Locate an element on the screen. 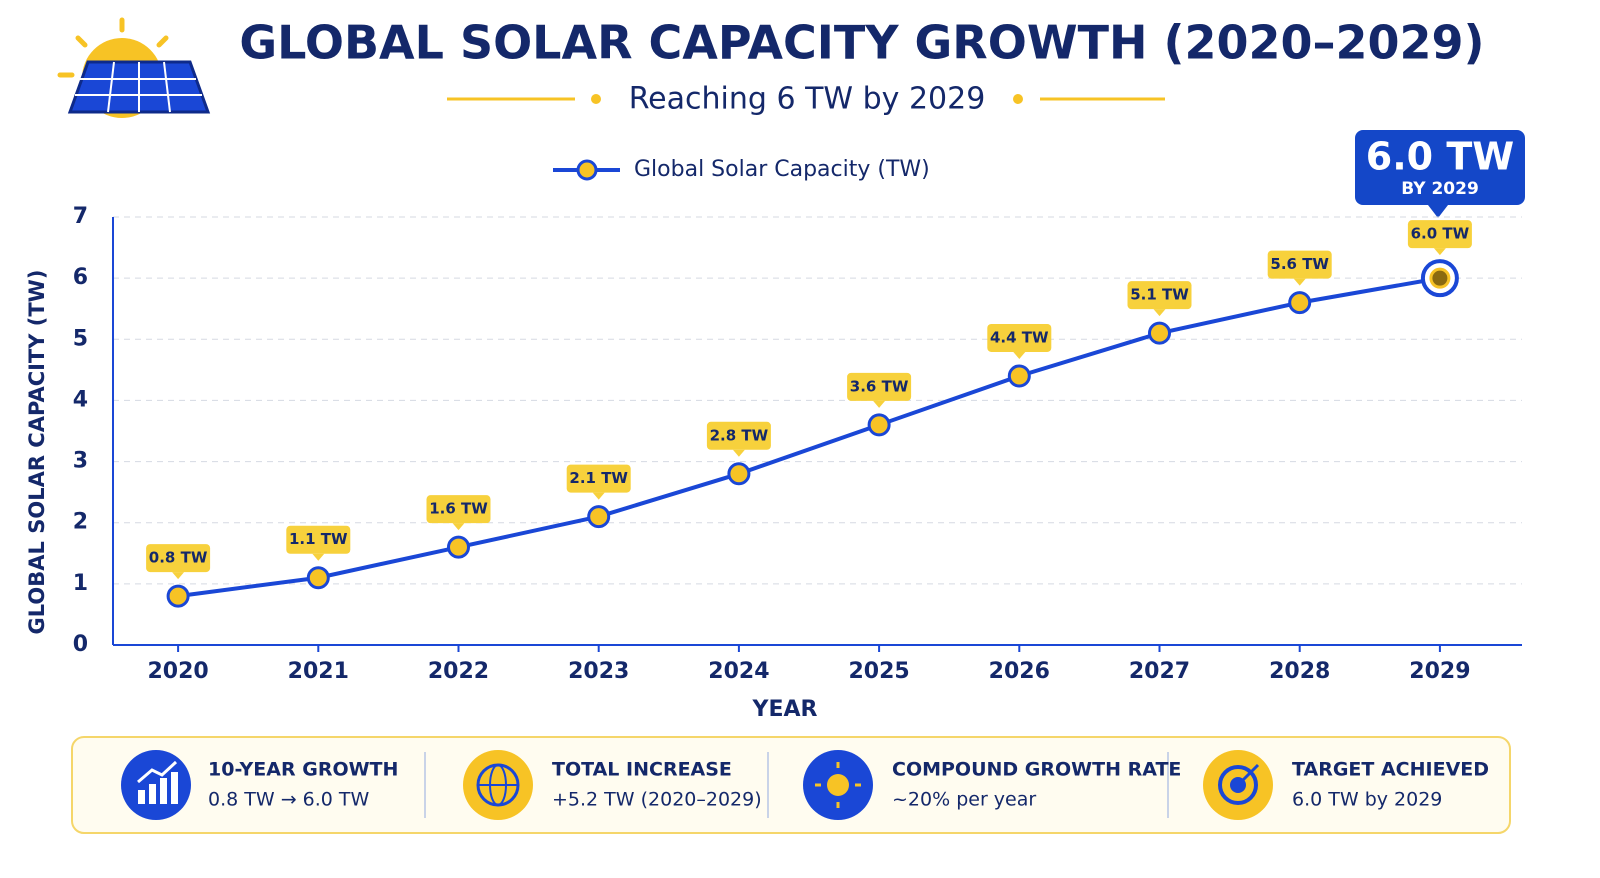 This screenshot has height=878, width=1600. data-label: 5.6 TW is located at coordinates (1299, 264).